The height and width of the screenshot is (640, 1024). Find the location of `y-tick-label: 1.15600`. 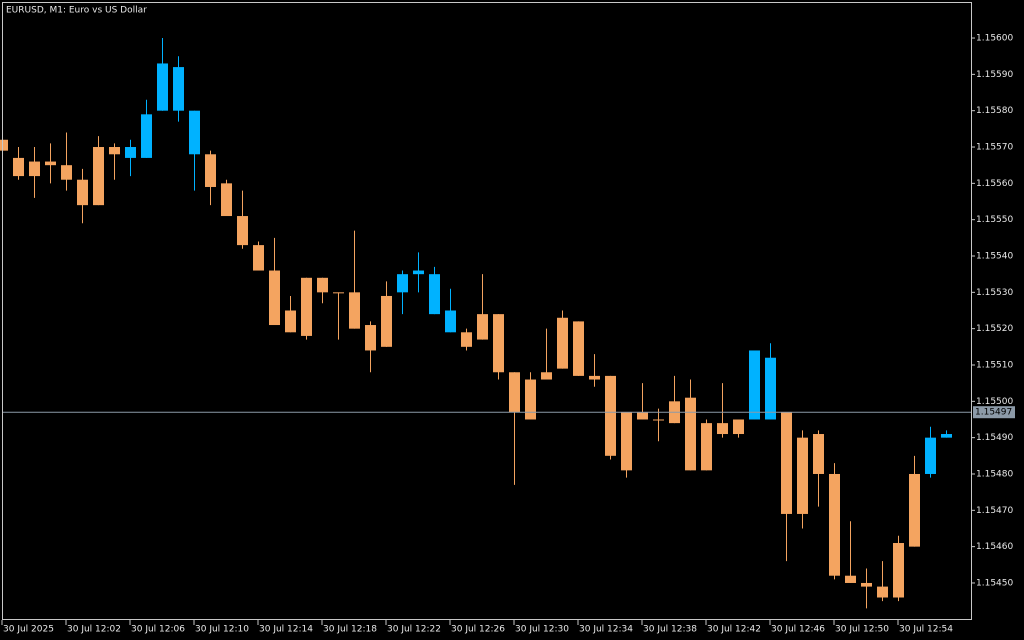

y-tick-label: 1.15600 is located at coordinates (994, 39).